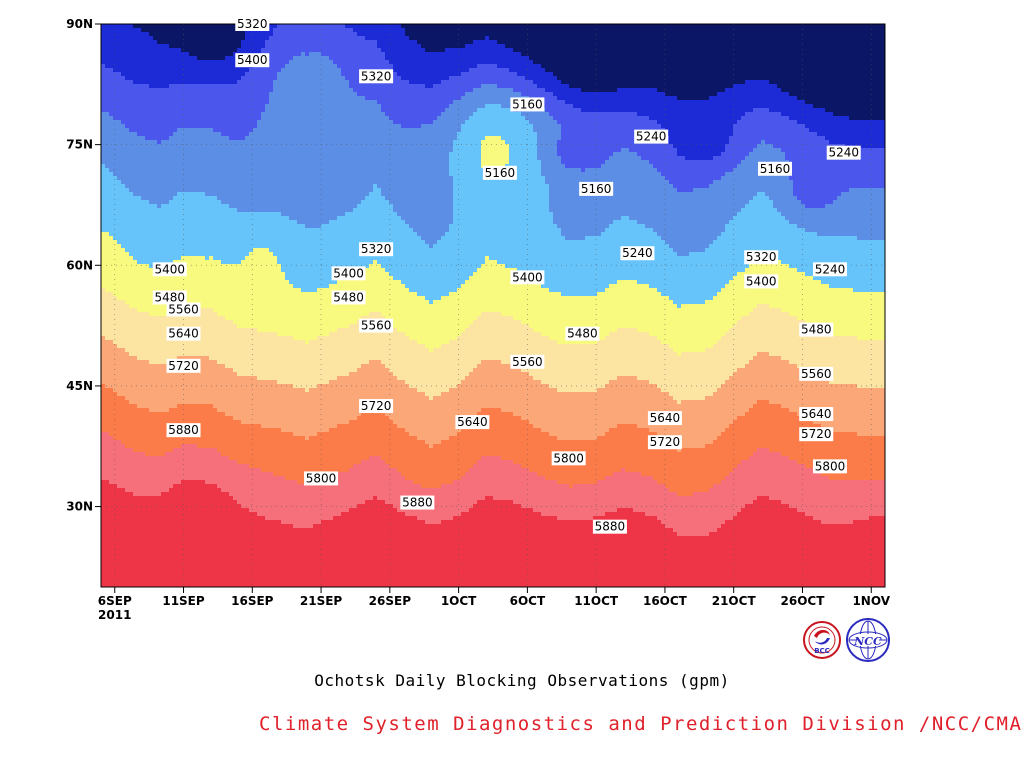 Image resolution: width=1024 pixels, height=768 pixels. Describe the element at coordinates (252, 601) in the screenshot. I see `x-tick-label: 16SEP` at that location.